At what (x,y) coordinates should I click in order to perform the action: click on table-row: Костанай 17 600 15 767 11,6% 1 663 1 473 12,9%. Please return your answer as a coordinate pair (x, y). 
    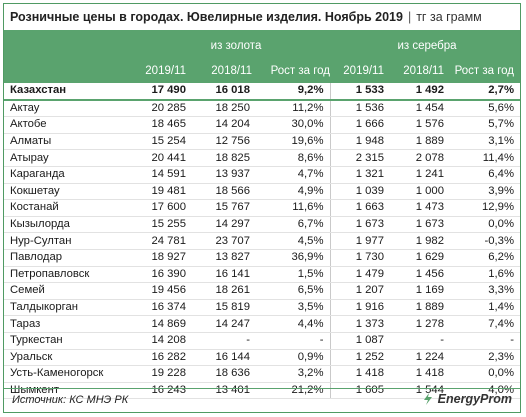
    Looking at the image, I should click on (262, 208).